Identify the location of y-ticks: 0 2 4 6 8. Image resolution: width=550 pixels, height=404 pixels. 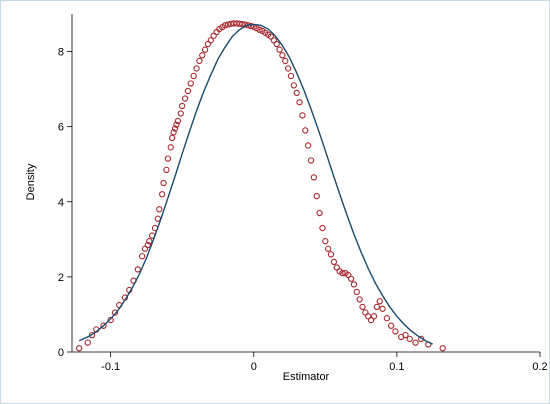
(65, 203).